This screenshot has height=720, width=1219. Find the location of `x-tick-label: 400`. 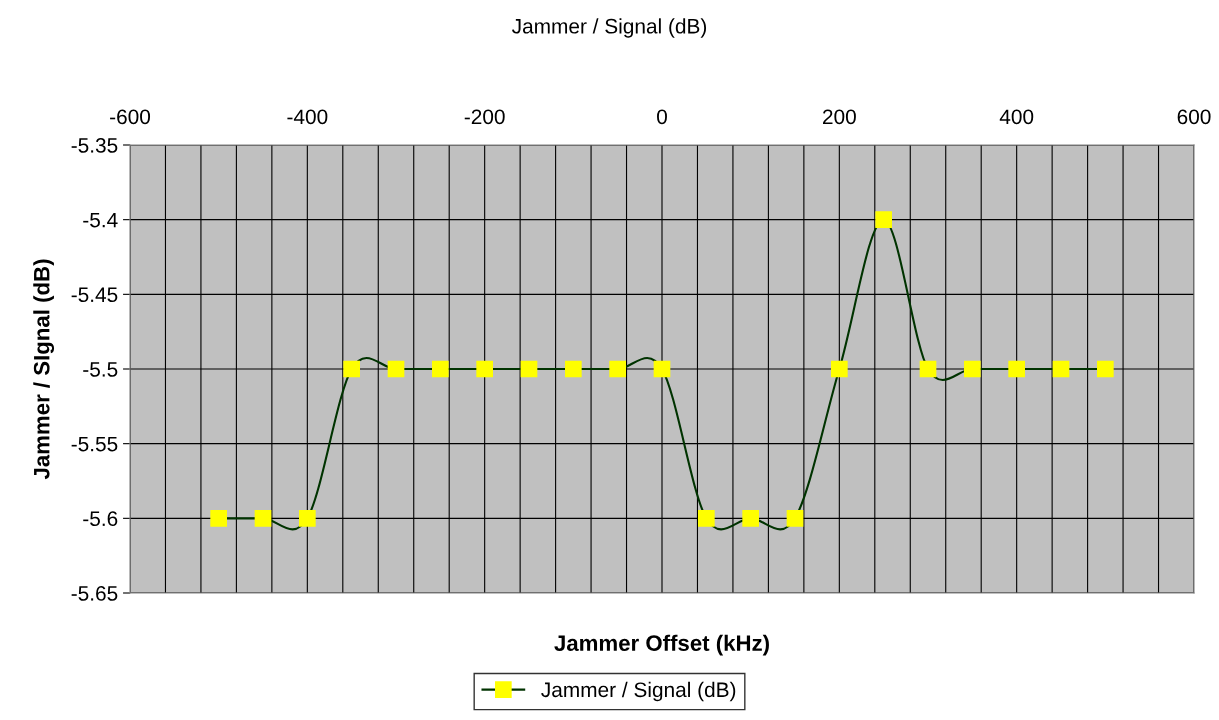

x-tick-label: 400 is located at coordinates (1016, 117).